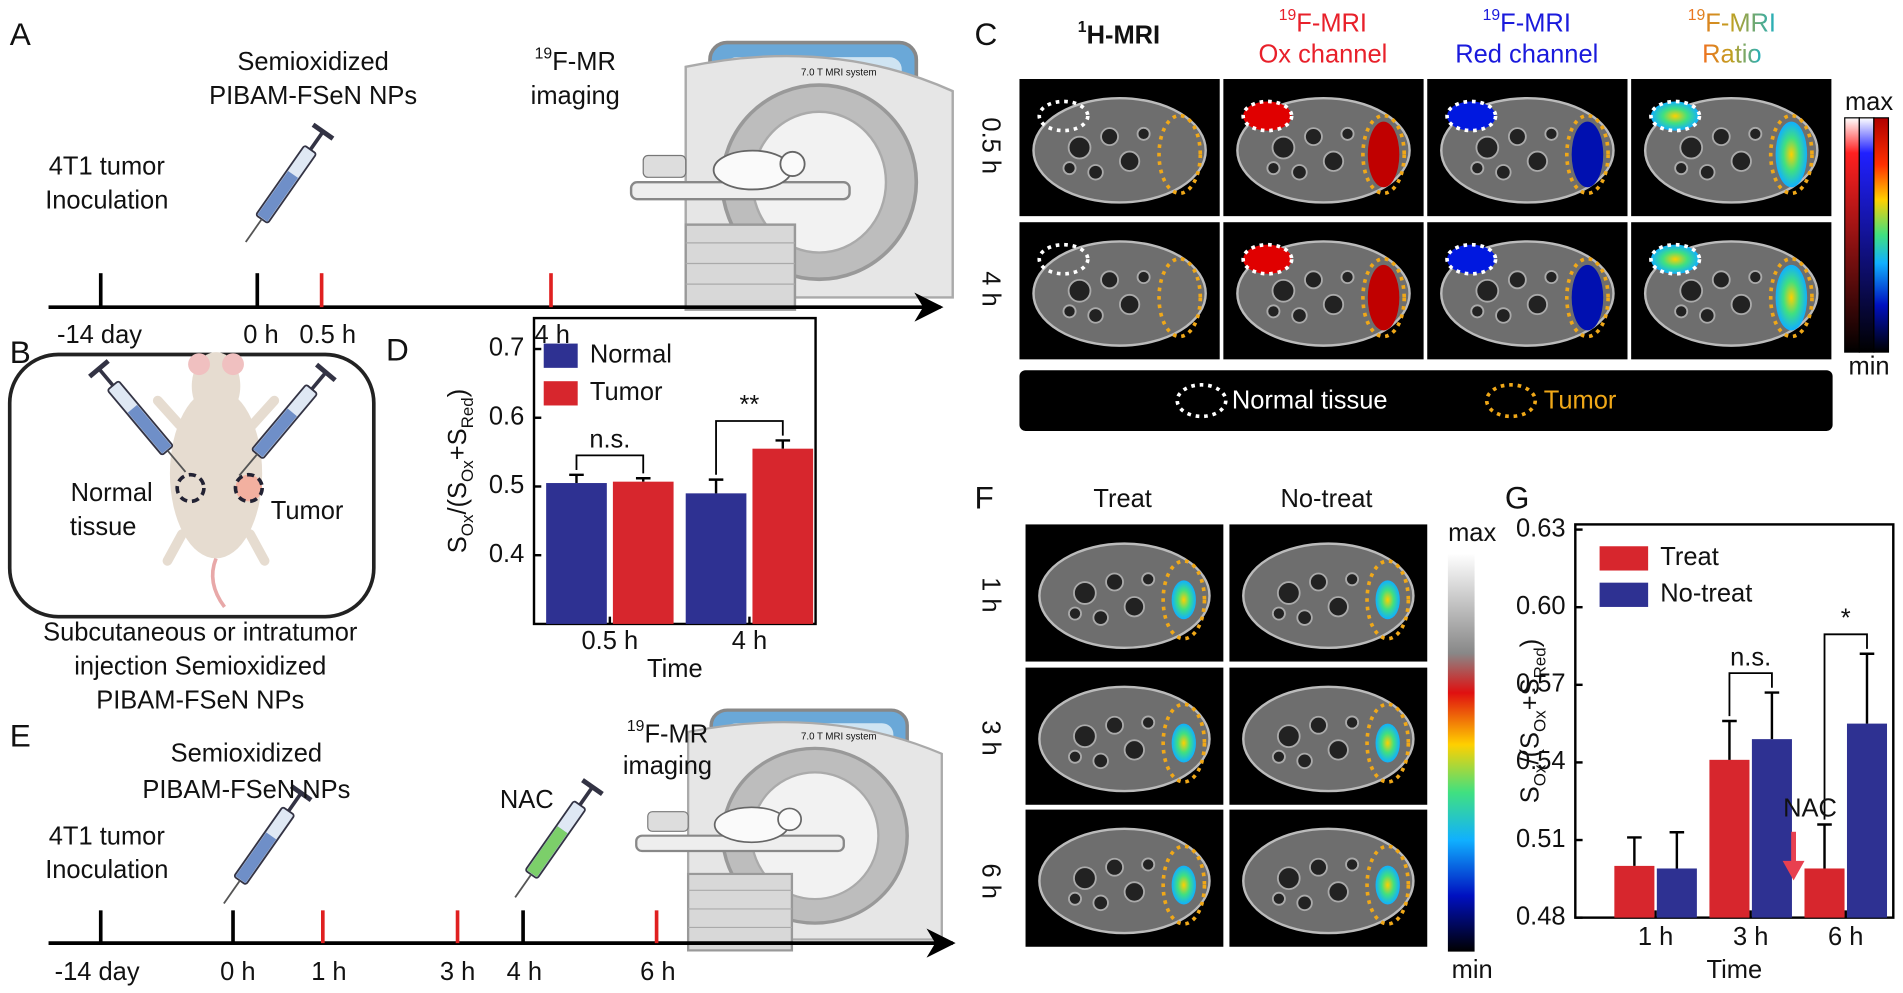 The height and width of the screenshot is (993, 1903). I want to click on label-part: /(S, so click(1530, 748).